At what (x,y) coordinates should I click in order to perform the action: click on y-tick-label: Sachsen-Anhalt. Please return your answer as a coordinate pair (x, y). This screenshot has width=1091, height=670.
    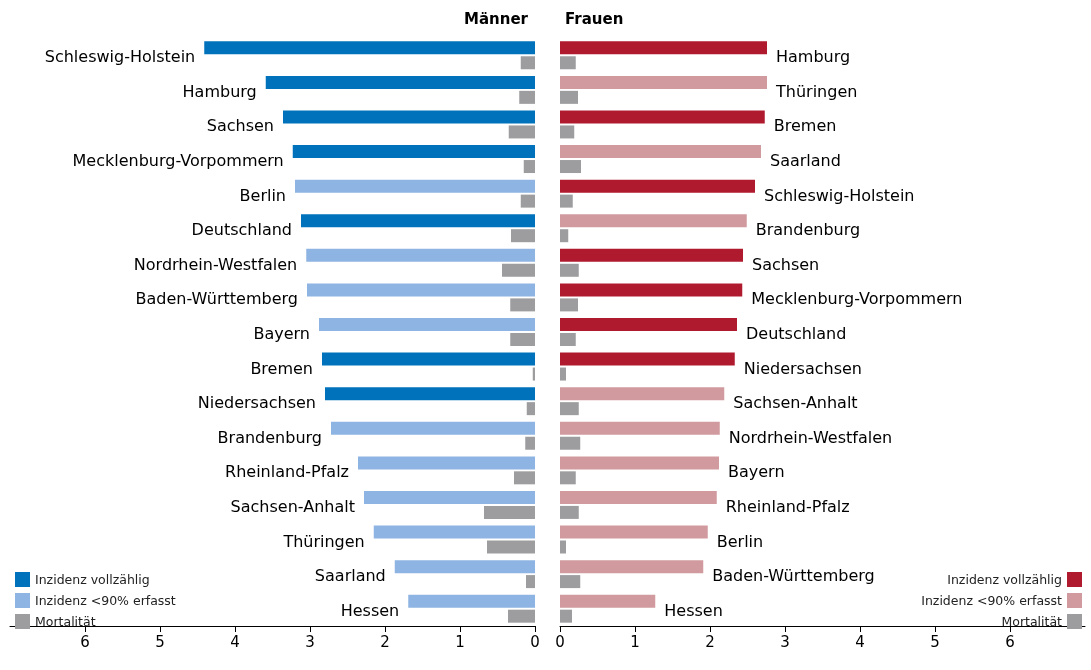
    Looking at the image, I should click on (292, 506).